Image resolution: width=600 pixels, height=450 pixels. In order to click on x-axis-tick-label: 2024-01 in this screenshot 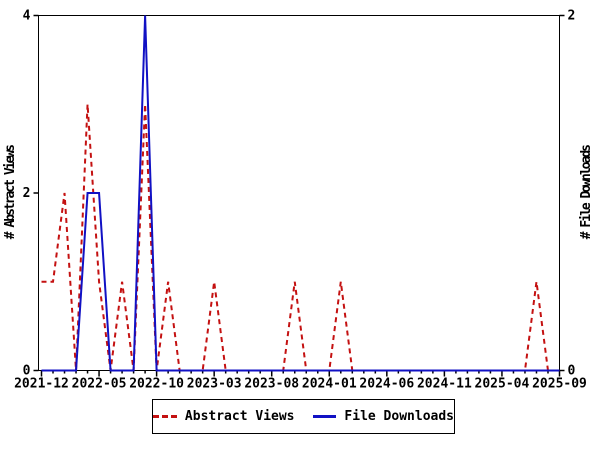, I will do `click(329, 384)`.